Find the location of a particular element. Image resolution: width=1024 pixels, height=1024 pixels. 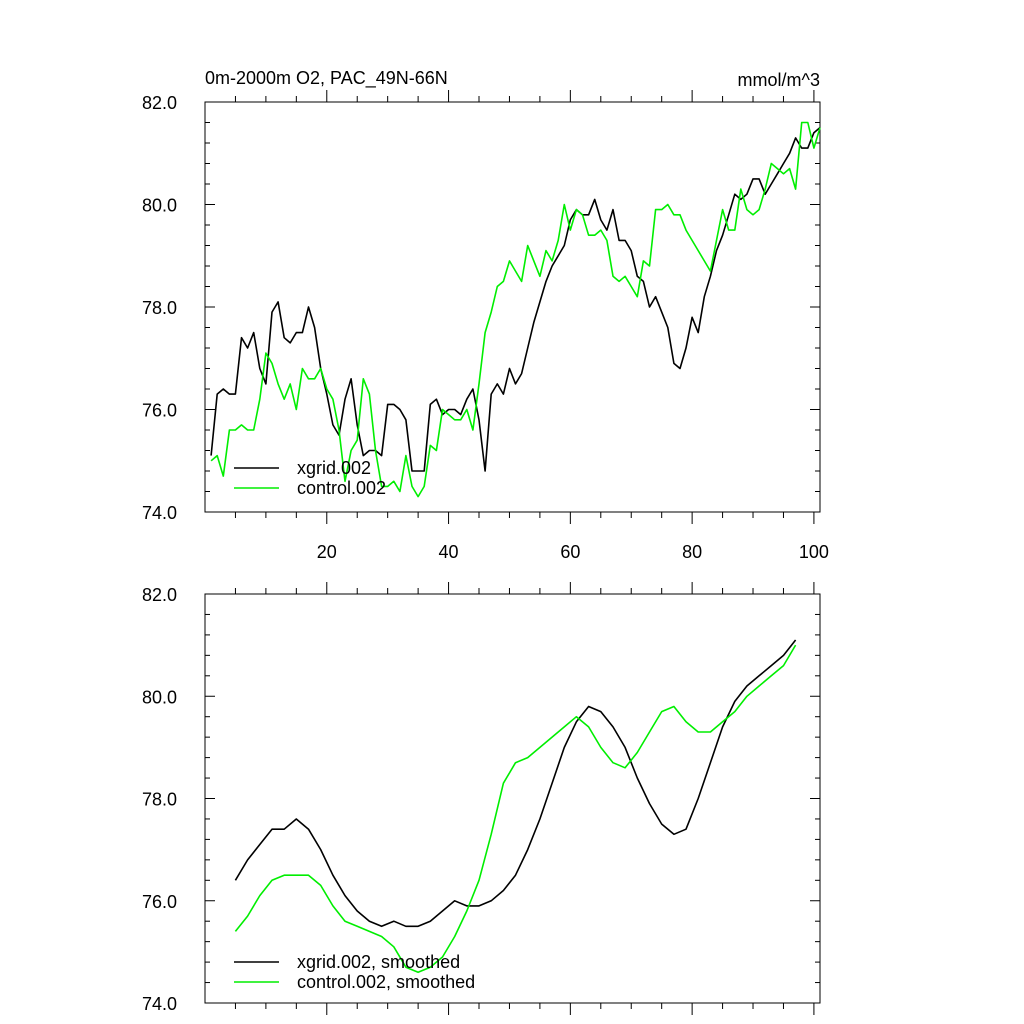

chart-title: 0m-2000m O2, PAC_49N-66N is located at coordinates (326, 78).